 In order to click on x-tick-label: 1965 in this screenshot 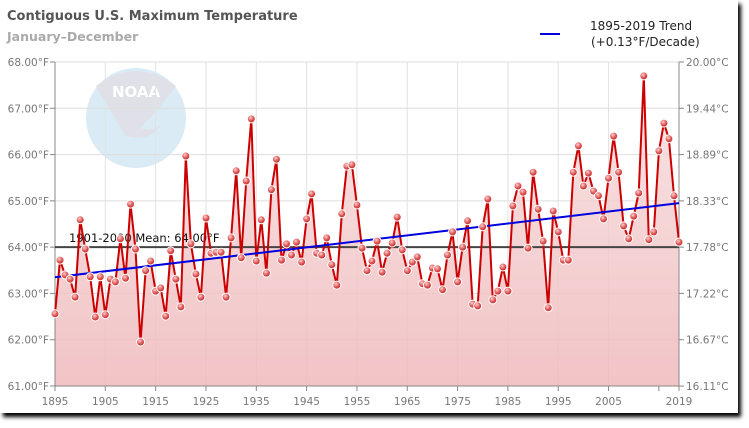, I will do `click(407, 402)`.